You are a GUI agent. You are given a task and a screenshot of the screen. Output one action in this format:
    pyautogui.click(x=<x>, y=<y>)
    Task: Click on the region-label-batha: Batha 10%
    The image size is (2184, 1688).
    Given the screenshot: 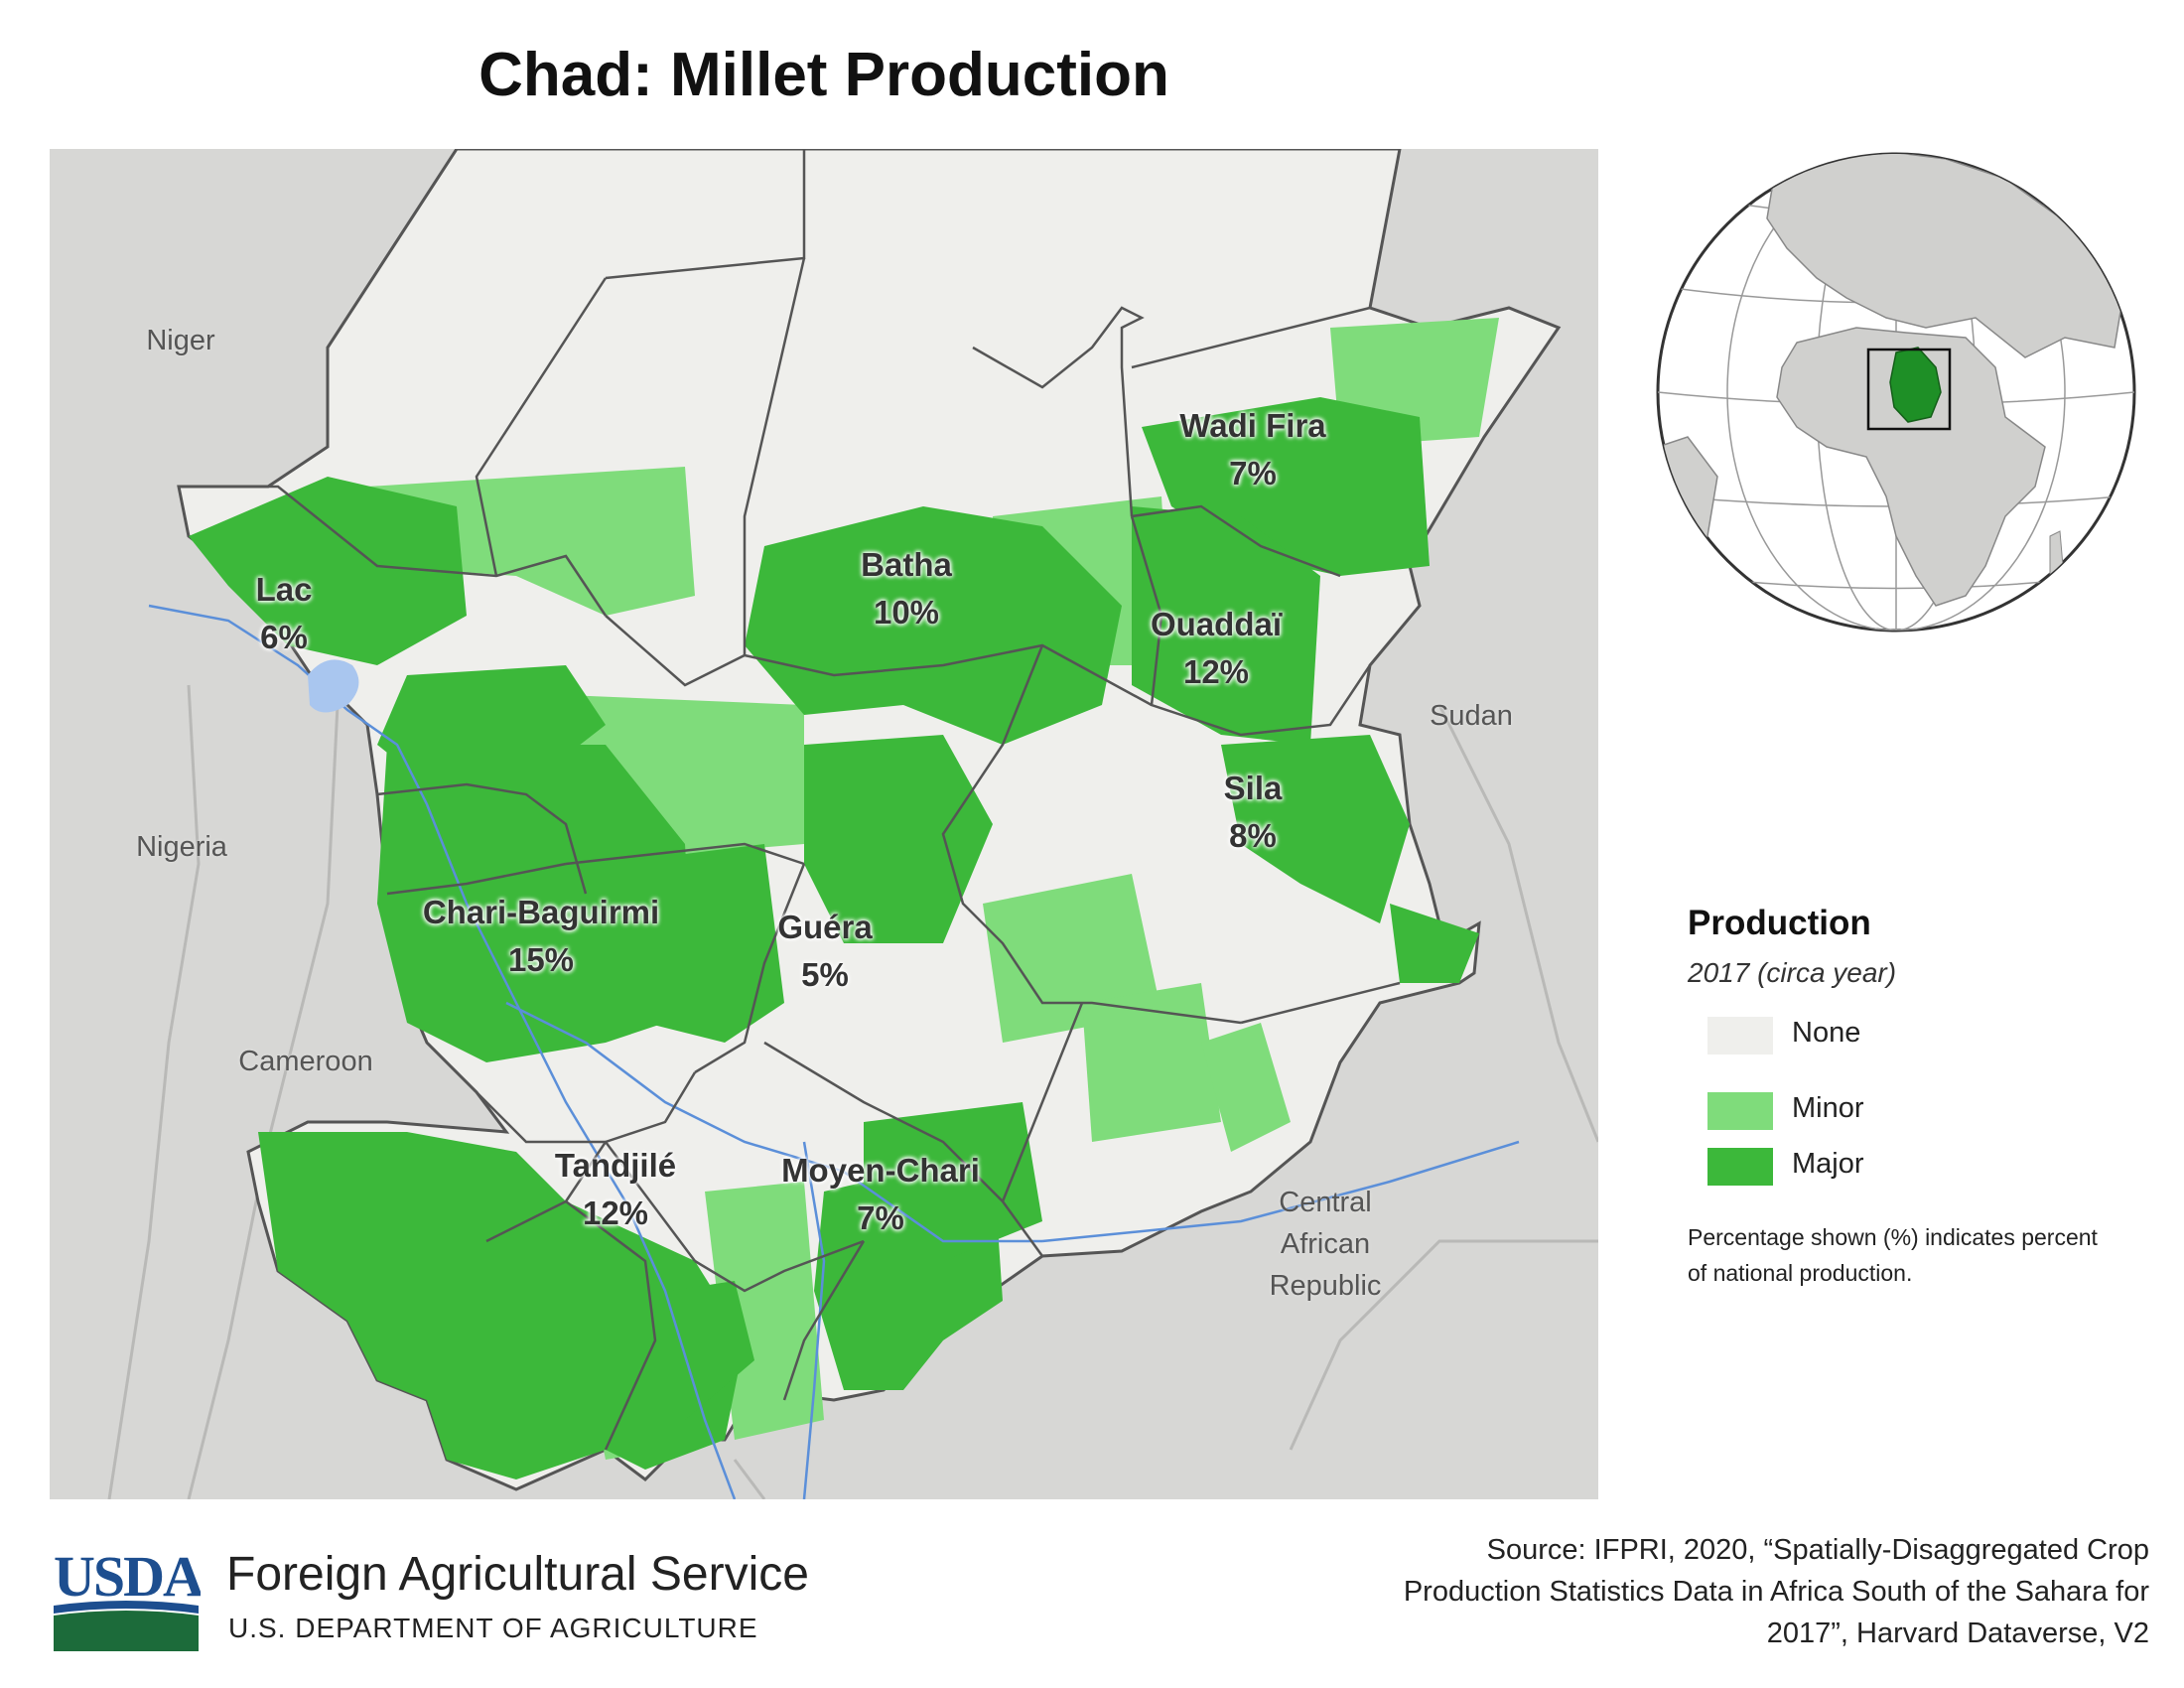 What is the action you would take?
    pyautogui.click(x=906, y=588)
    